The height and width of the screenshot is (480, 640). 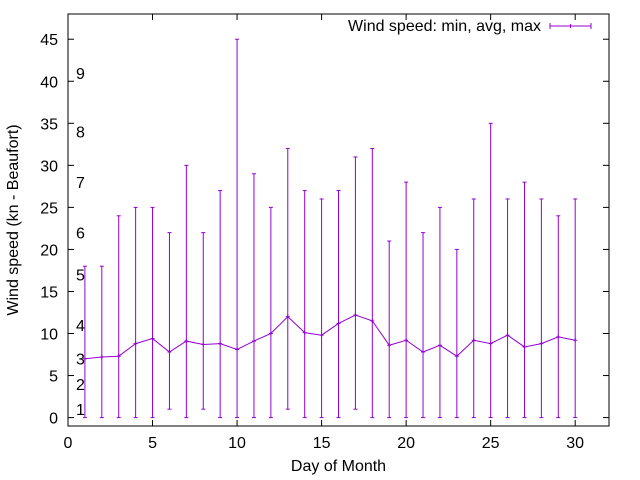 What do you see at coordinates (80, 133) in the screenshot?
I see `beaufort-label: 8` at bounding box center [80, 133].